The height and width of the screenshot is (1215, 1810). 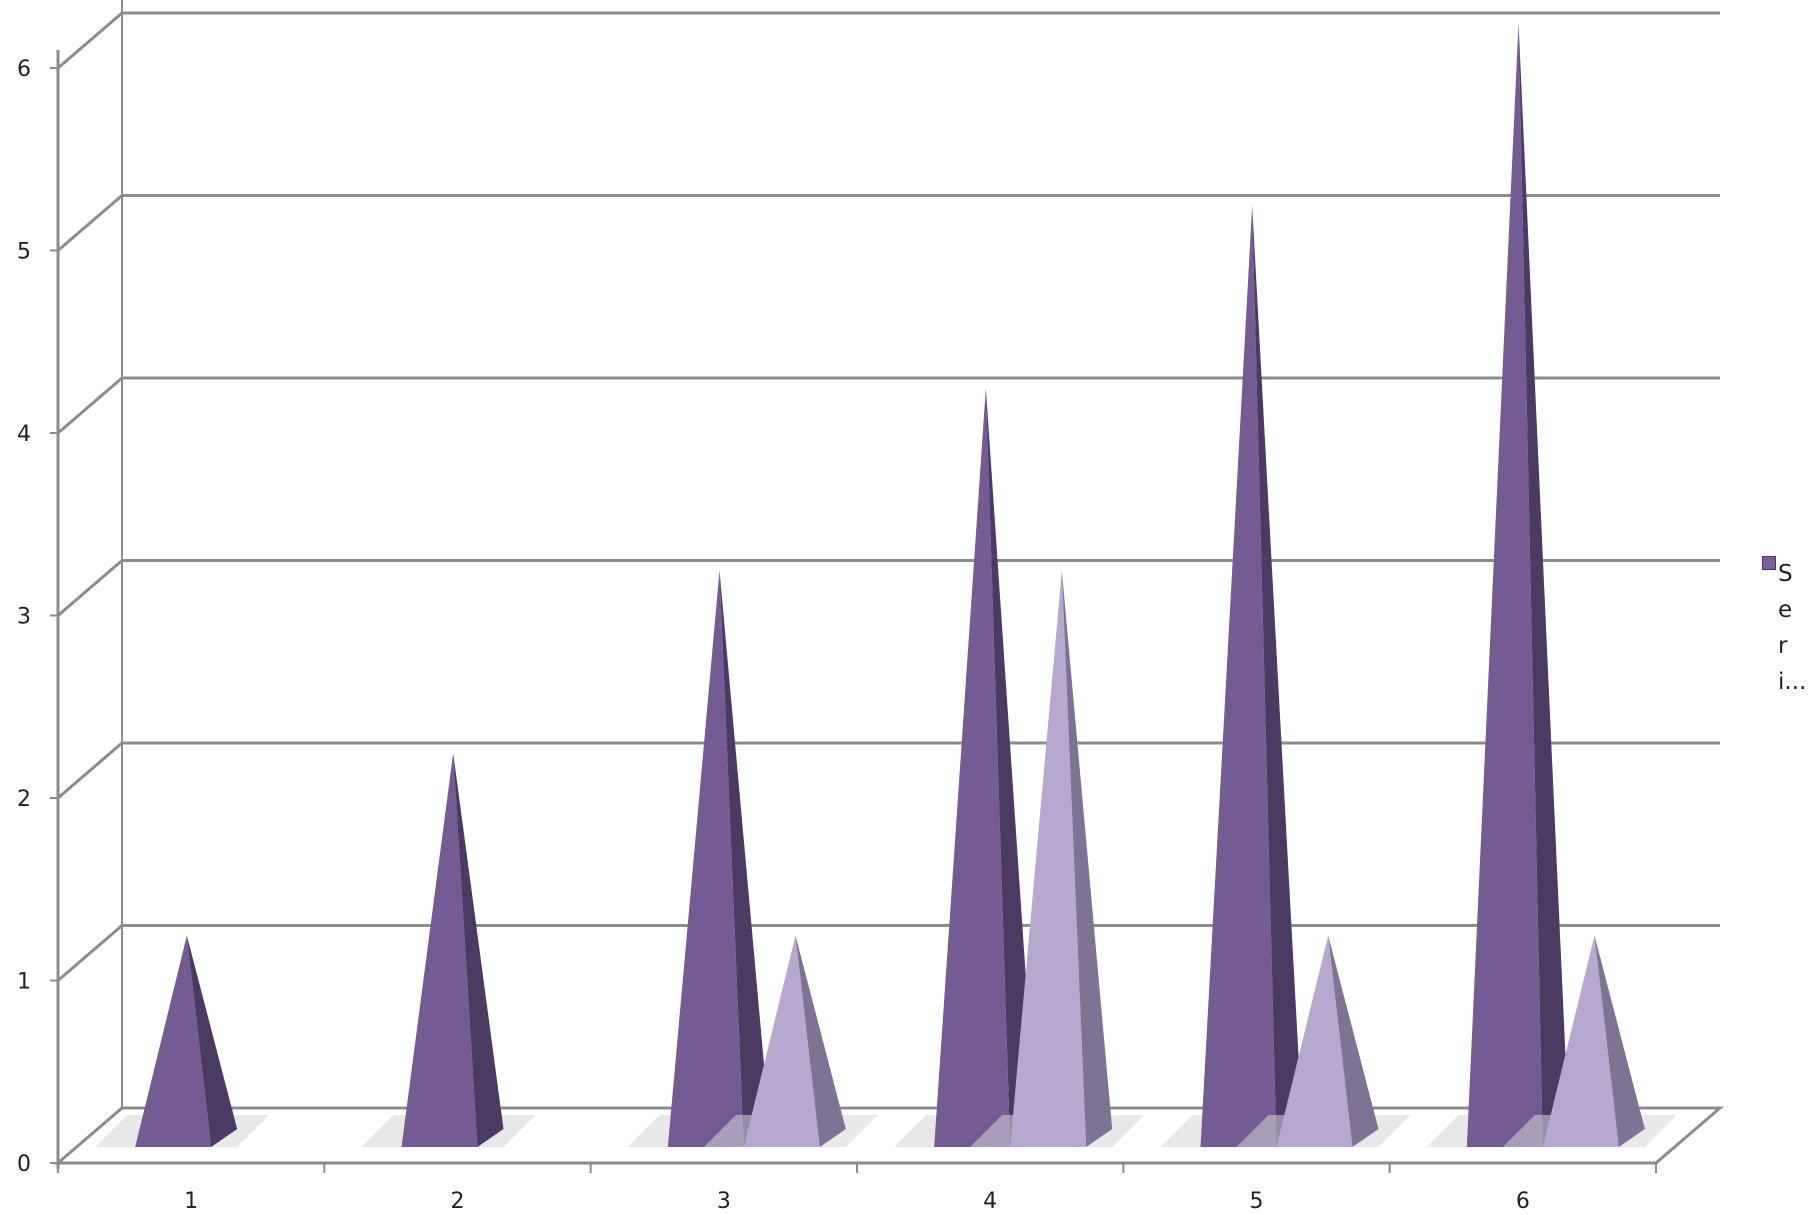 I want to click on y-tick-label: 6, so click(x=24, y=69).